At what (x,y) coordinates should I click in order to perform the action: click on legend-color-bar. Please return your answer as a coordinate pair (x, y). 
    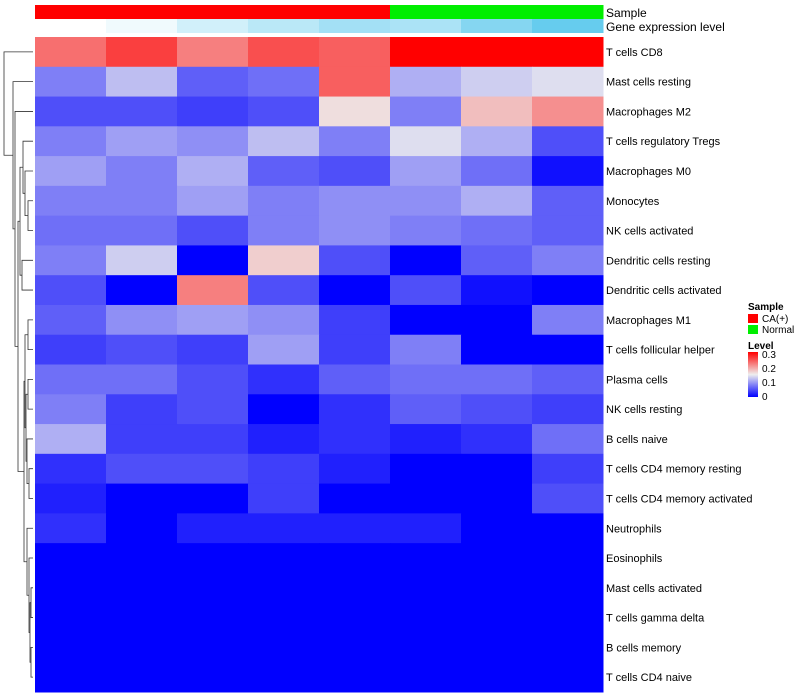
    Looking at the image, I should click on (753, 374).